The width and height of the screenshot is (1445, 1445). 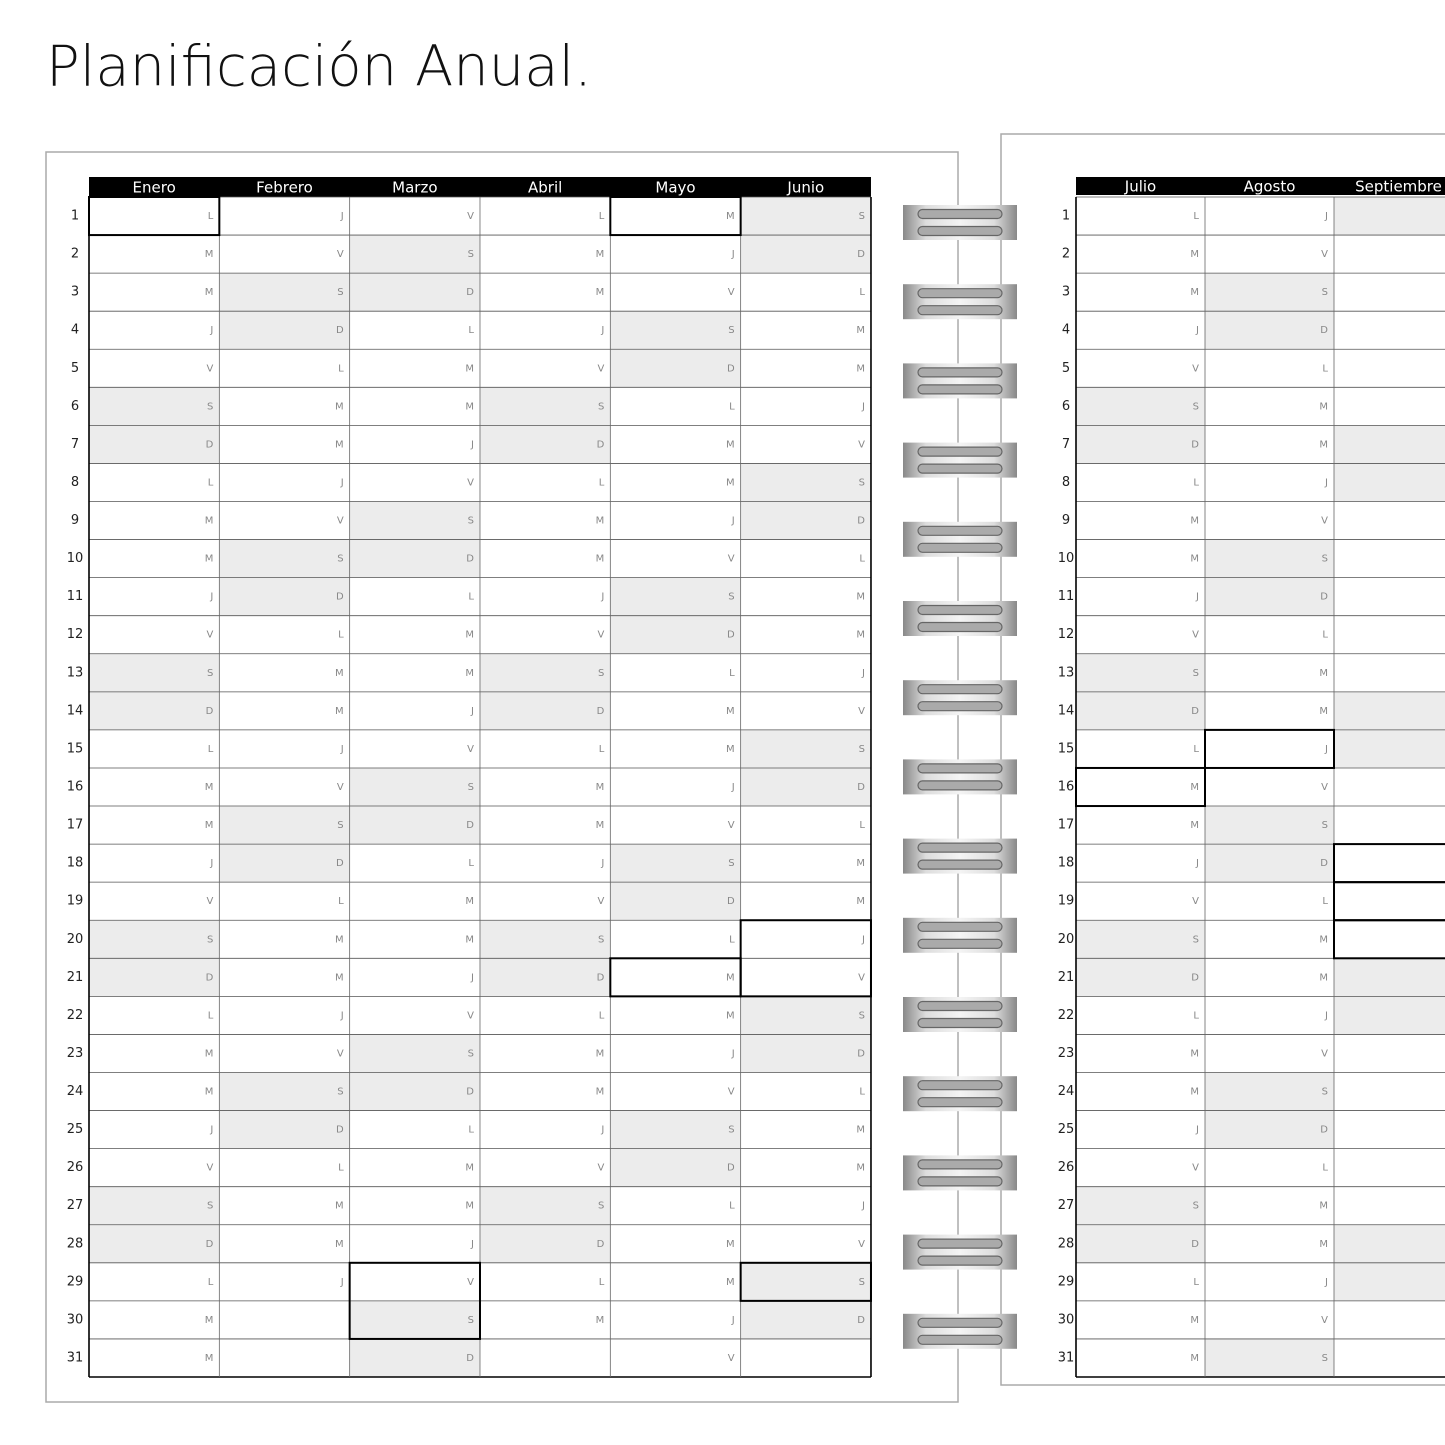 I want to click on page-title: Planificación Anual., so click(x=319, y=66).